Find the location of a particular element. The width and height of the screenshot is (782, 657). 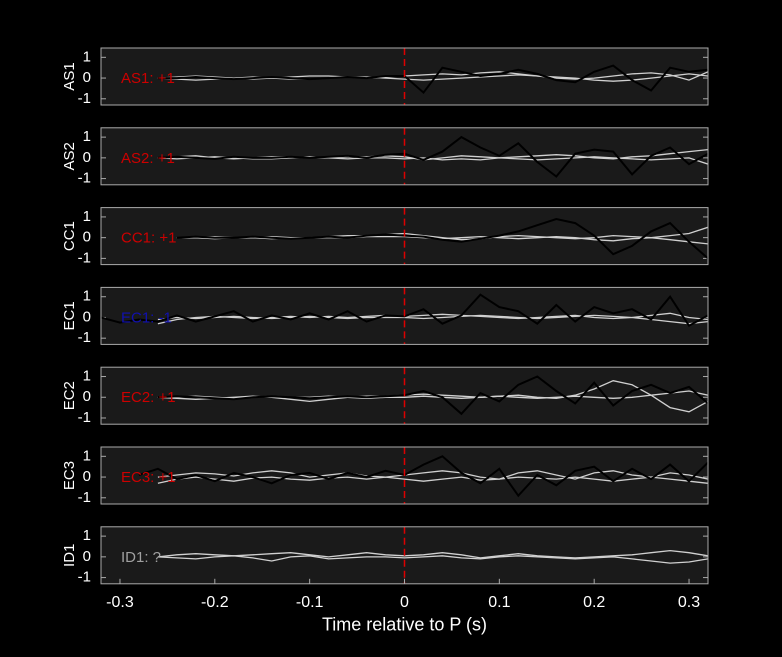

y-axis-label: EC1 is located at coordinates (69, 315).